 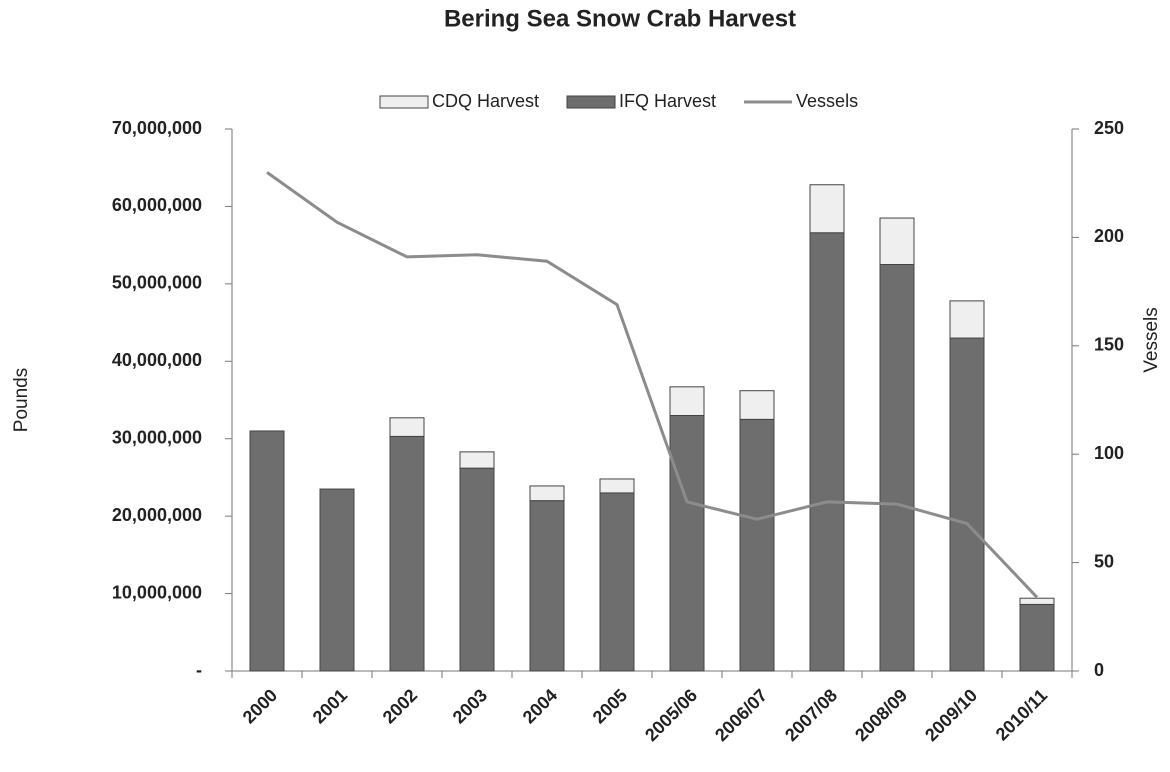 I want to click on y2-tick-label: 250, so click(x=1109, y=128).